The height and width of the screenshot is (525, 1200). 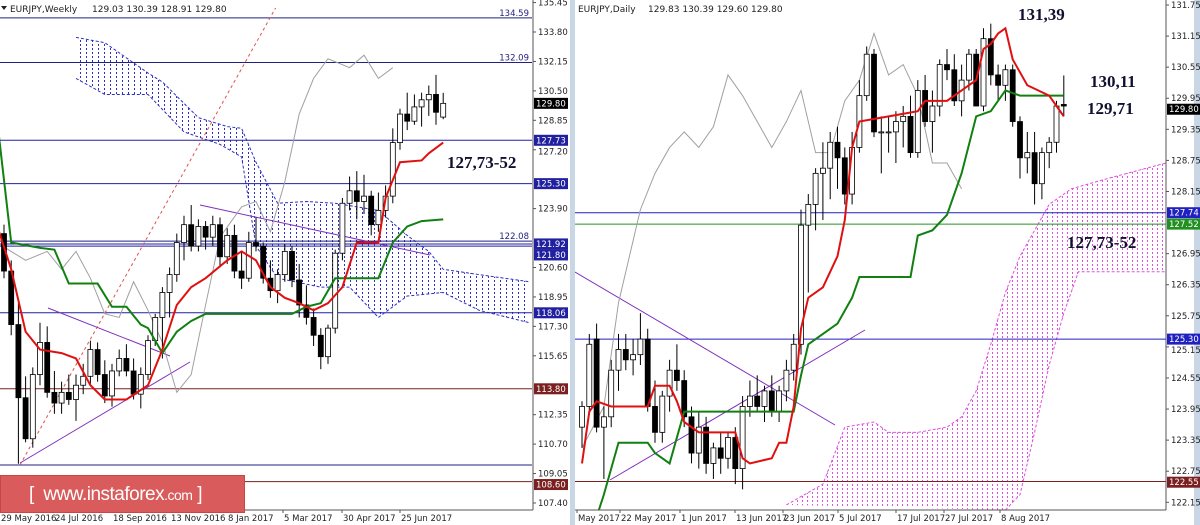 What do you see at coordinates (648, 519) in the screenshot?
I see `date-tick-label: 22 May 2017` at bounding box center [648, 519].